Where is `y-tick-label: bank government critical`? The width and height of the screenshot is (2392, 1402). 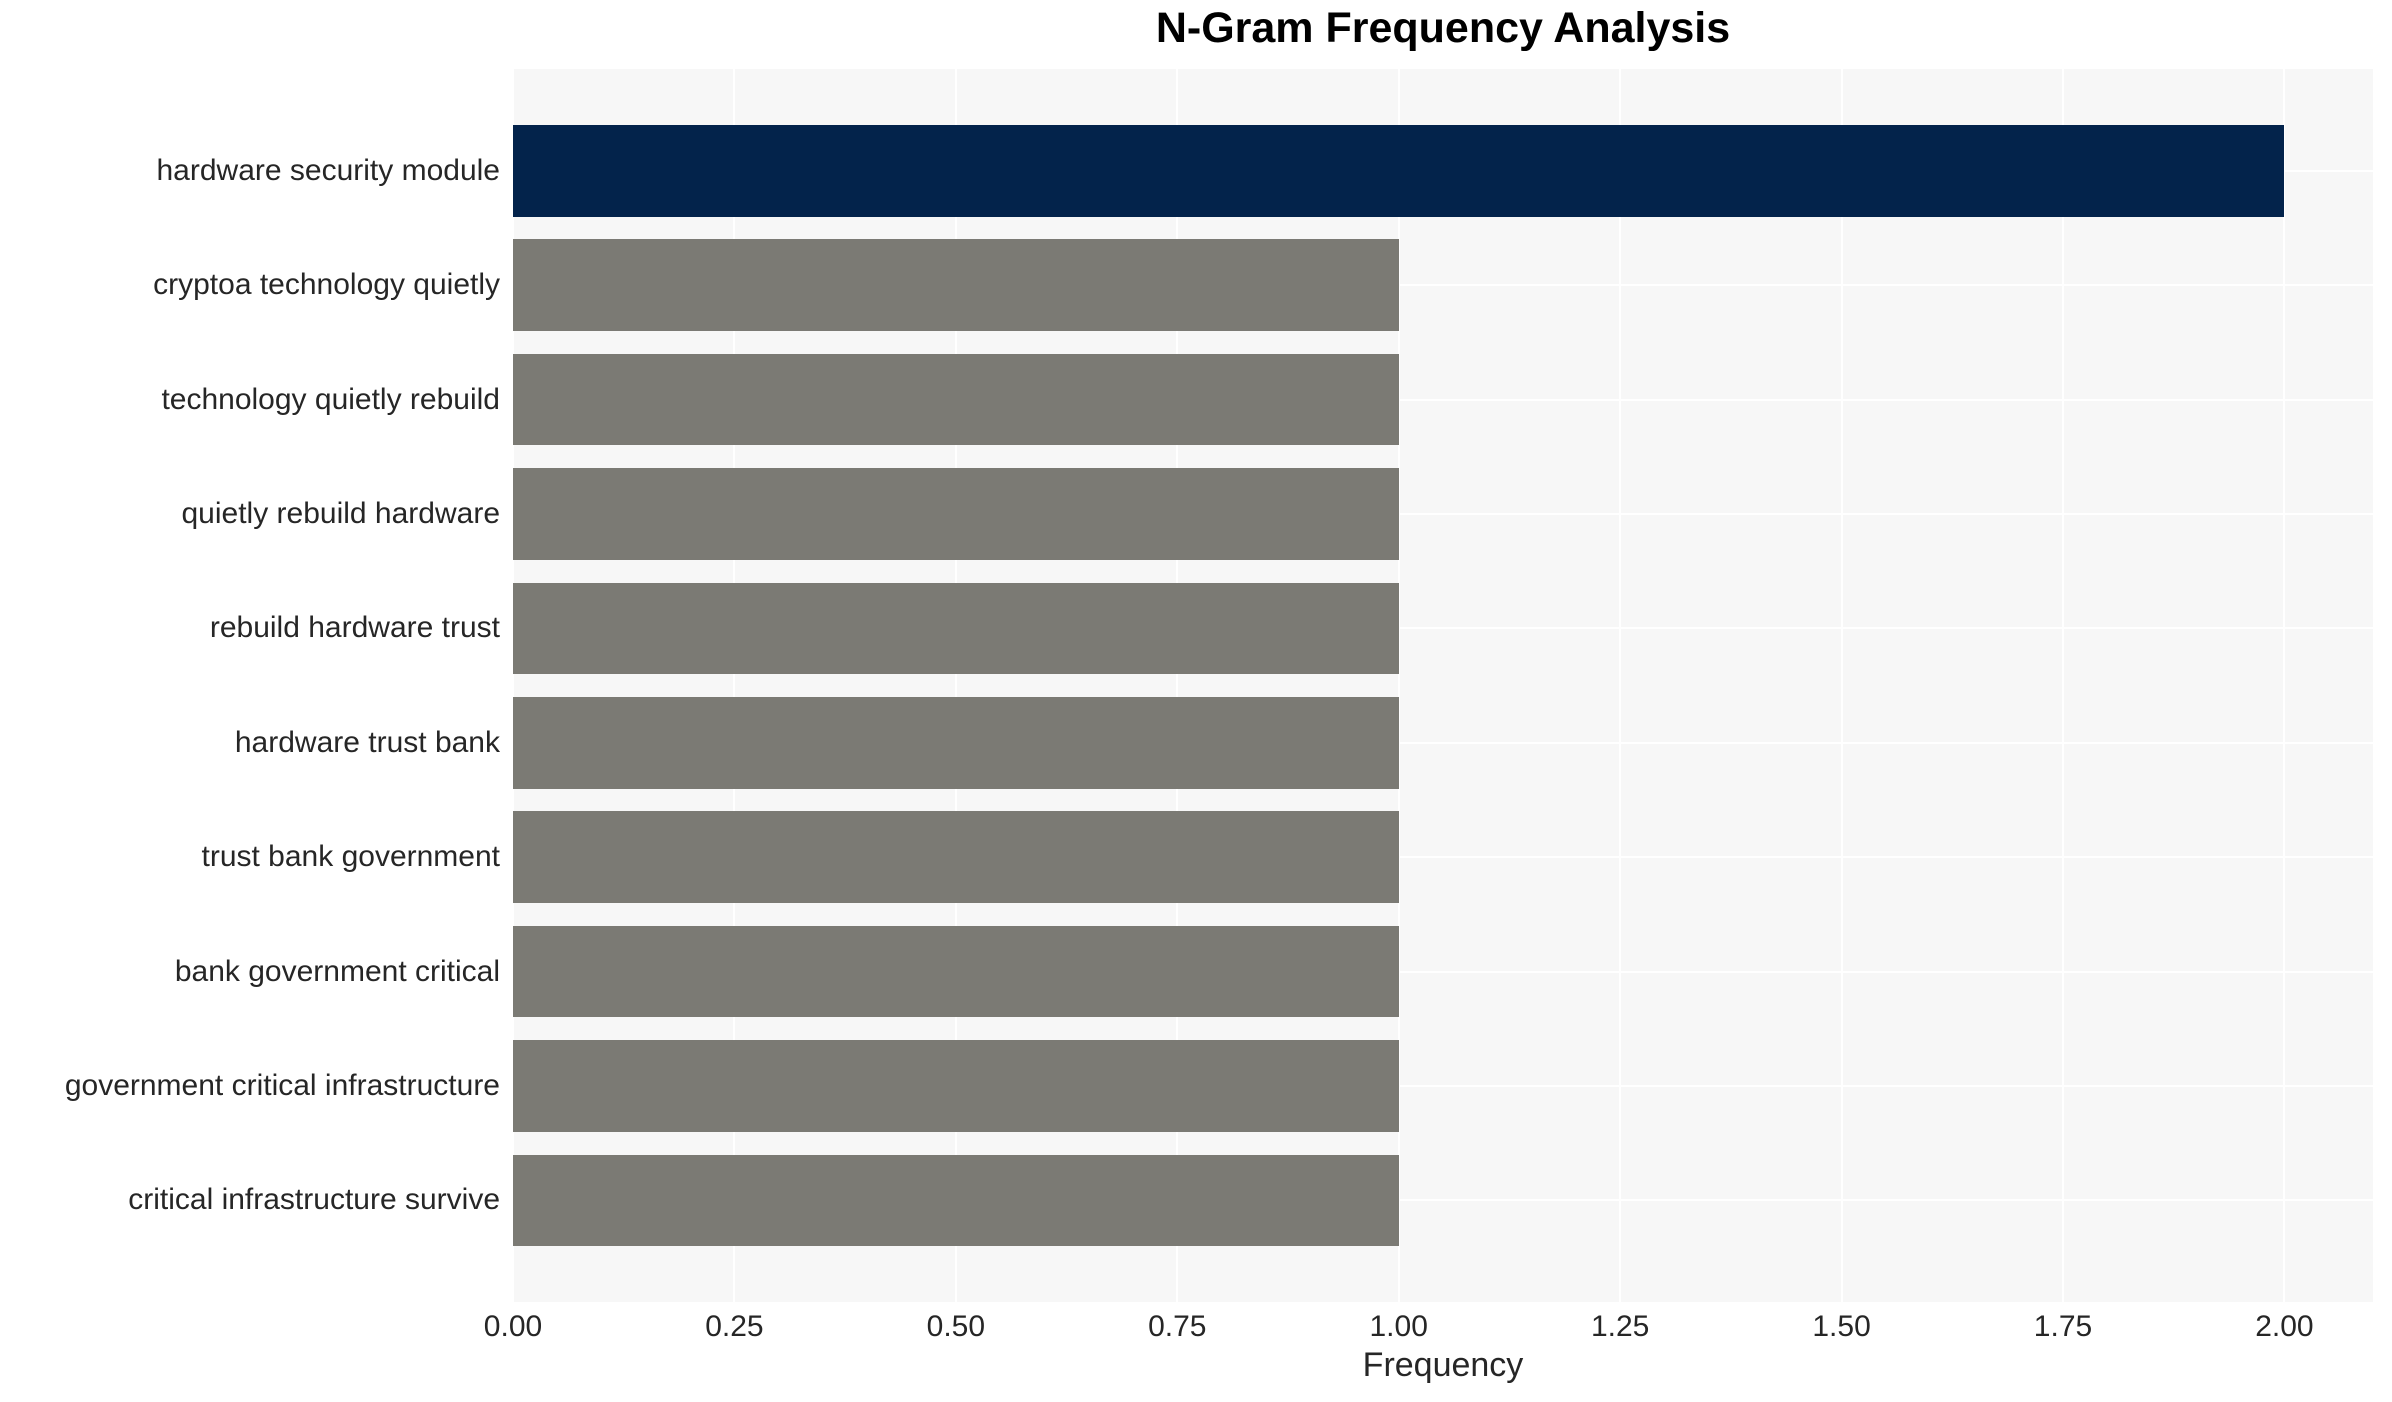 y-tick-label: bank government critical is located at coordinates (337, 971).